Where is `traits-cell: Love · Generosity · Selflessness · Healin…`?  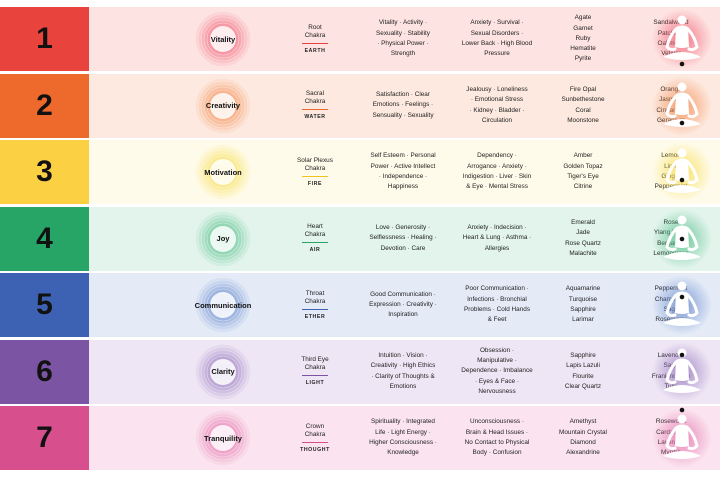 traits-cell: Love · Generosity · Selflessness · Healin… is located at coordinates (403, 239).